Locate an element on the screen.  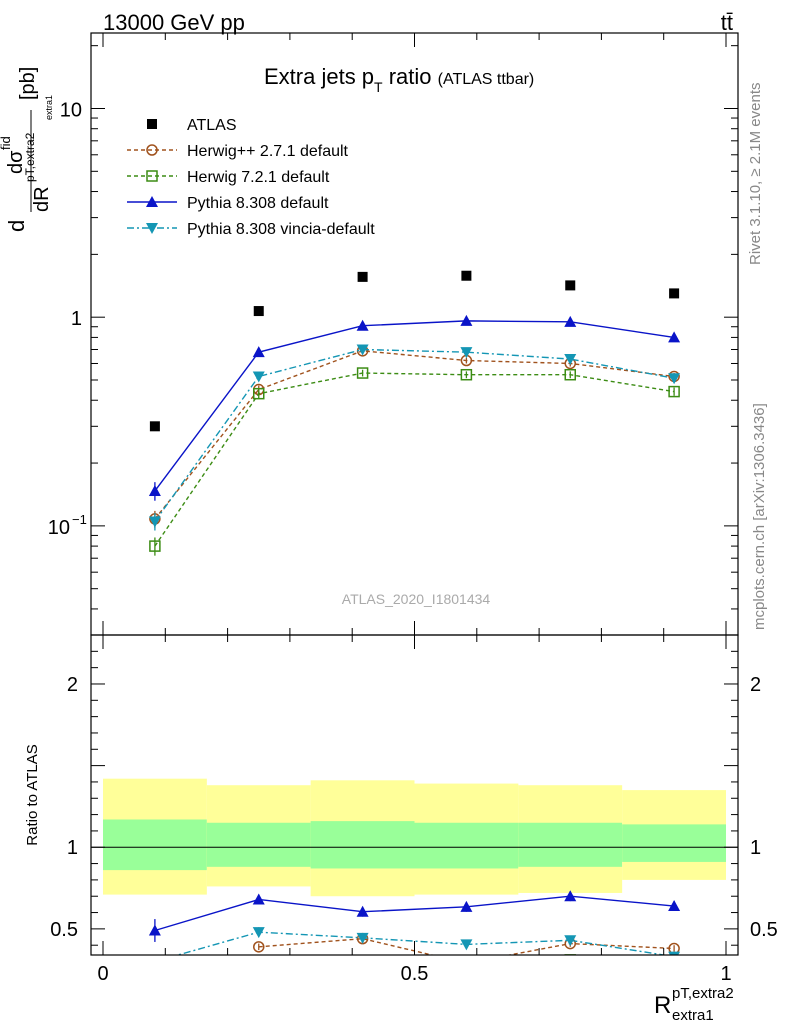
main-series-herwig-2-7-1-default is located at coordinates (414, 436).